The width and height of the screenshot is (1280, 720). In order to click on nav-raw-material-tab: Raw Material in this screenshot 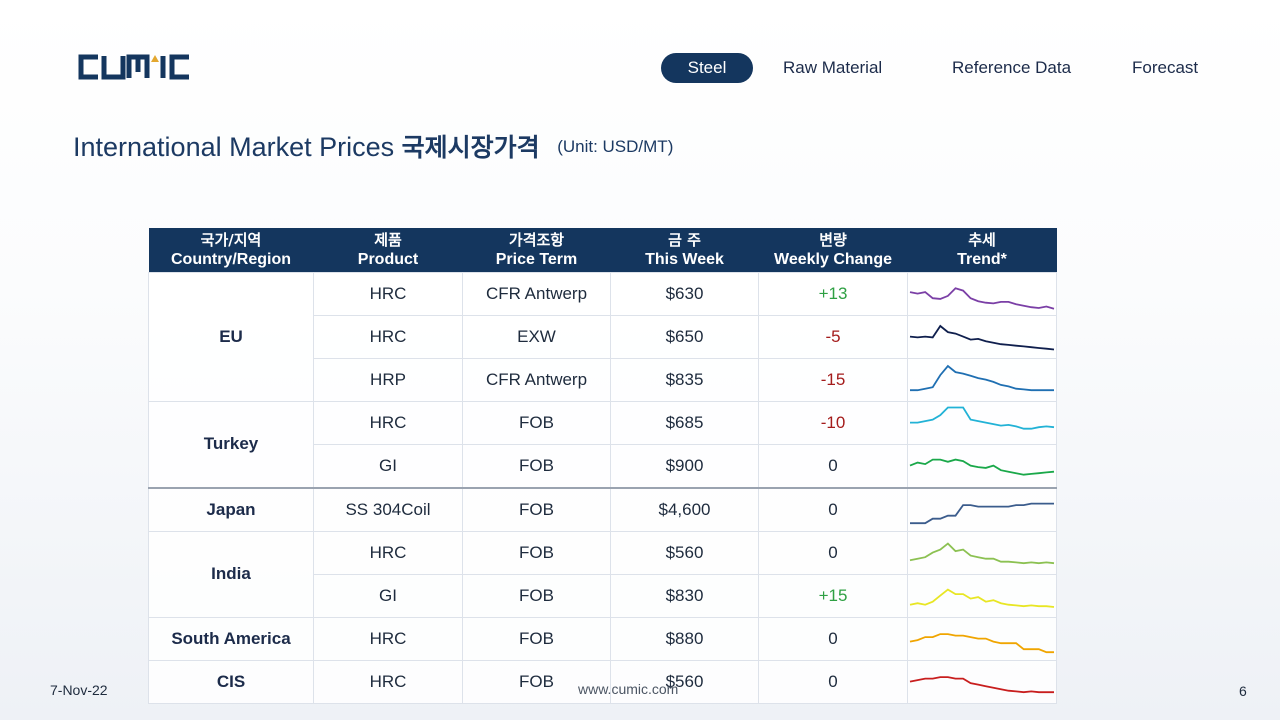, I will do `click(833, 67)`.